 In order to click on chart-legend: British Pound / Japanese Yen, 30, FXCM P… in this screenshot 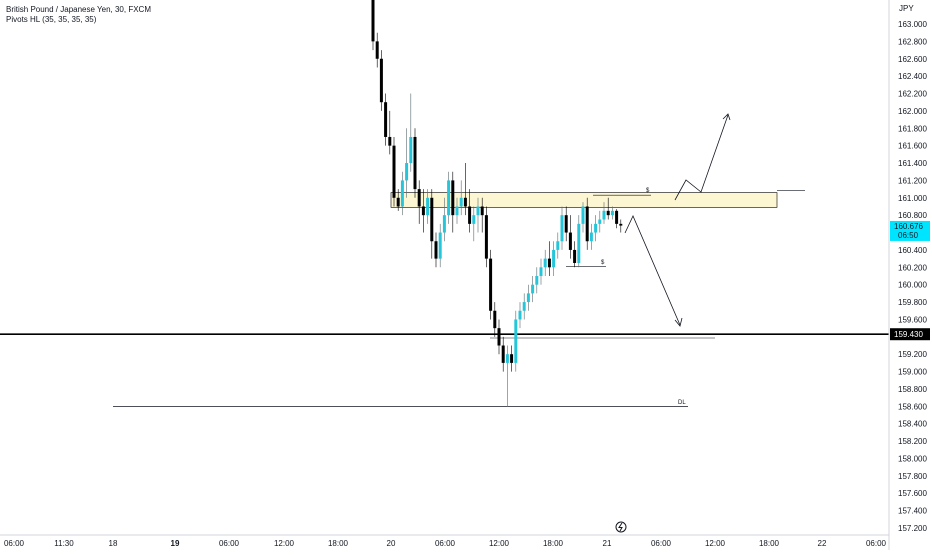, I will do `click(78, 15)`.